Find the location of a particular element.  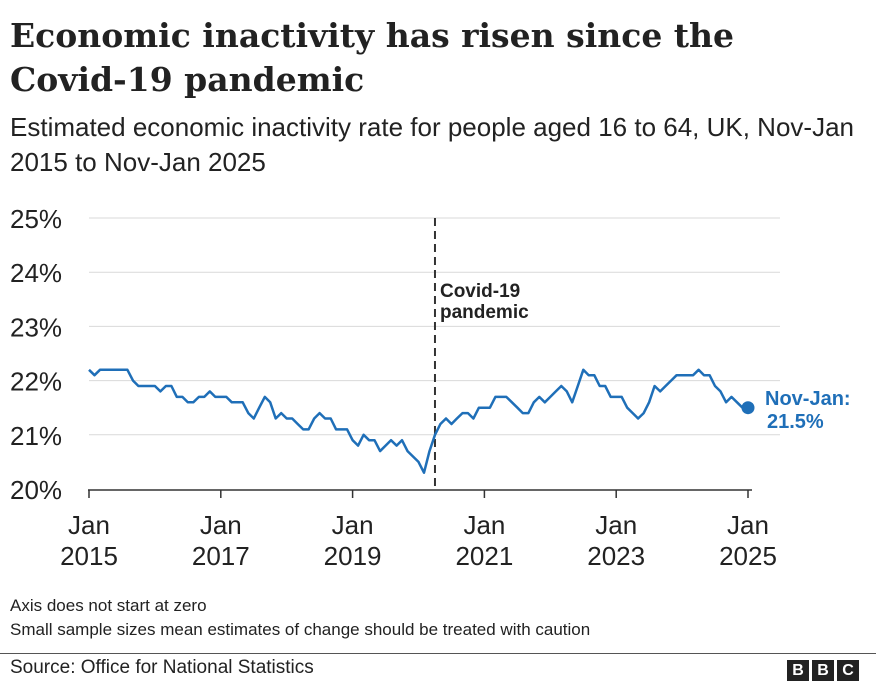

y-tick-label: 20% is located at coordinates (36, 490).